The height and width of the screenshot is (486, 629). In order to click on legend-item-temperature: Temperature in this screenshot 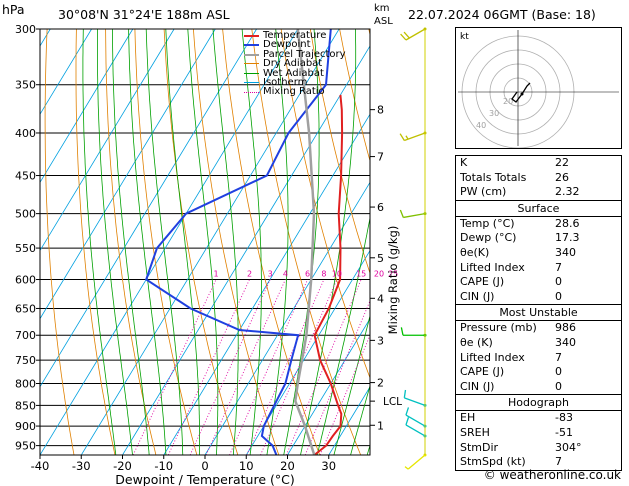, I will do `click(295, 35)`.